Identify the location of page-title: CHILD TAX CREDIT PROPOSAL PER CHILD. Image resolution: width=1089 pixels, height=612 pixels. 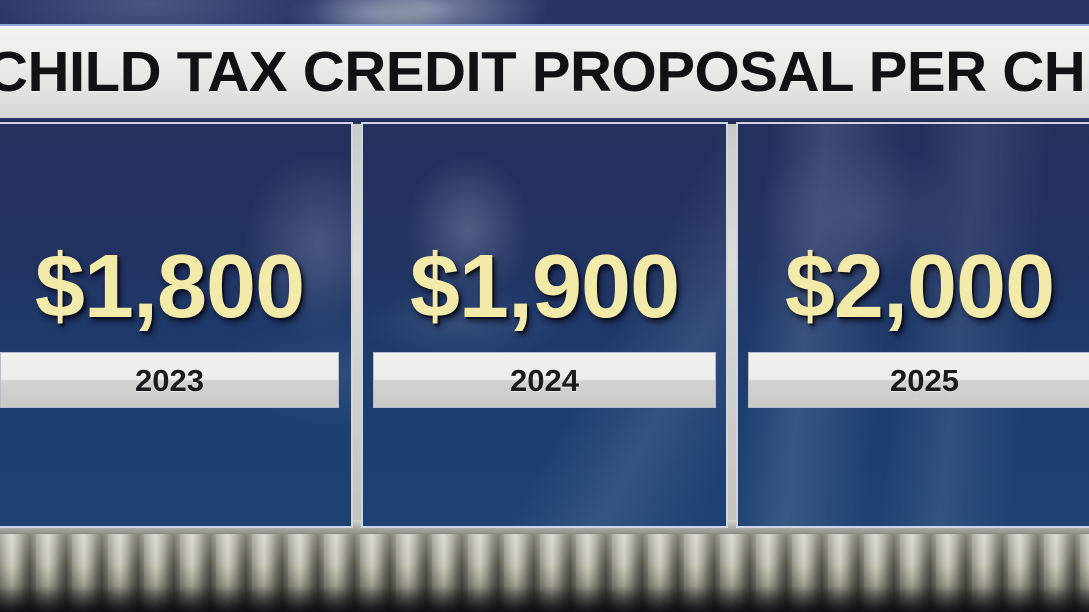
(544, 71).